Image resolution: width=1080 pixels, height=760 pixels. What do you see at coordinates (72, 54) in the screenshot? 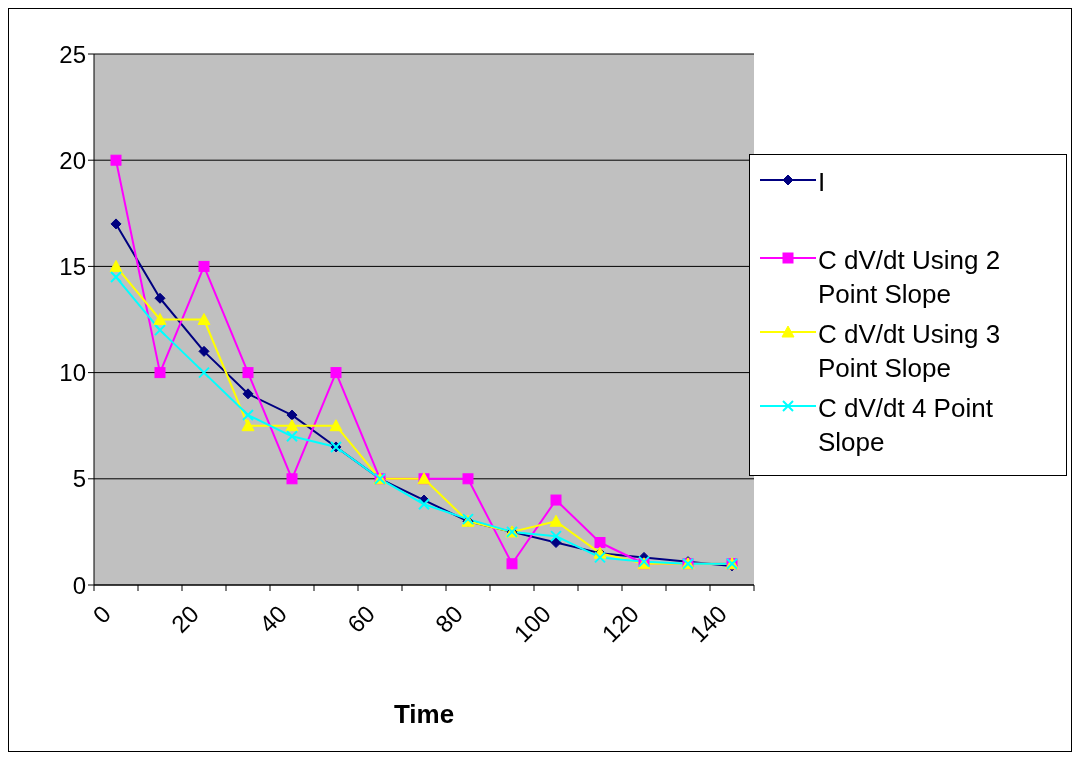
I see `y-tick-label: 25` at bounding box center [72, 54].